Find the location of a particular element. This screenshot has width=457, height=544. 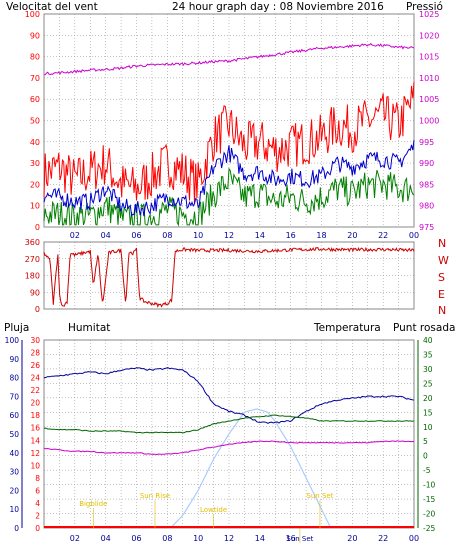

compass-label: W is located at coordinates (443, 260).